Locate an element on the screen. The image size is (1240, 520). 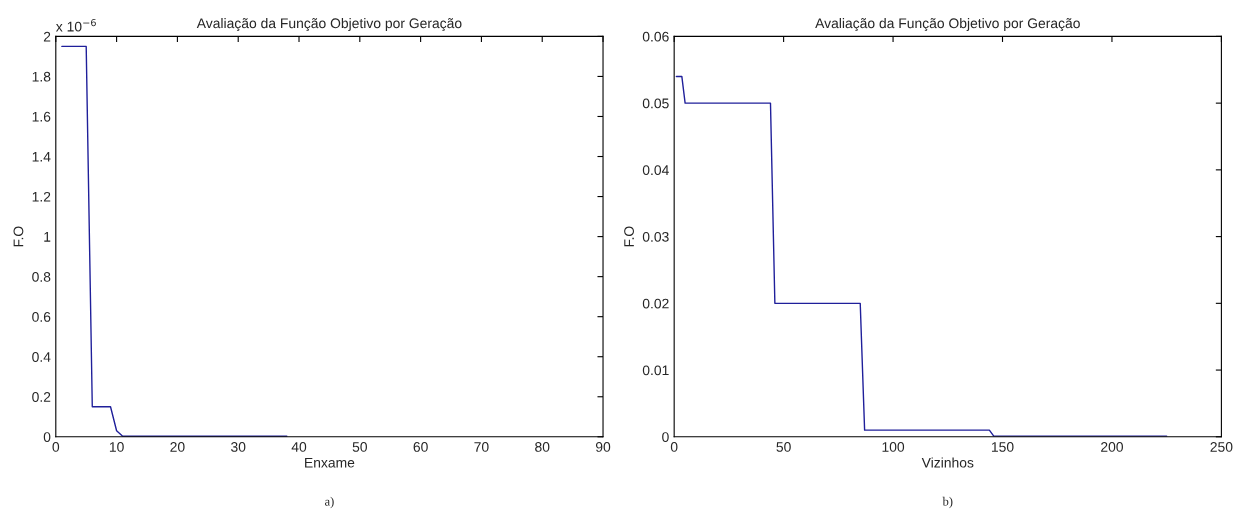
x-tick-label: 40 is located at coordinates (299, 447).